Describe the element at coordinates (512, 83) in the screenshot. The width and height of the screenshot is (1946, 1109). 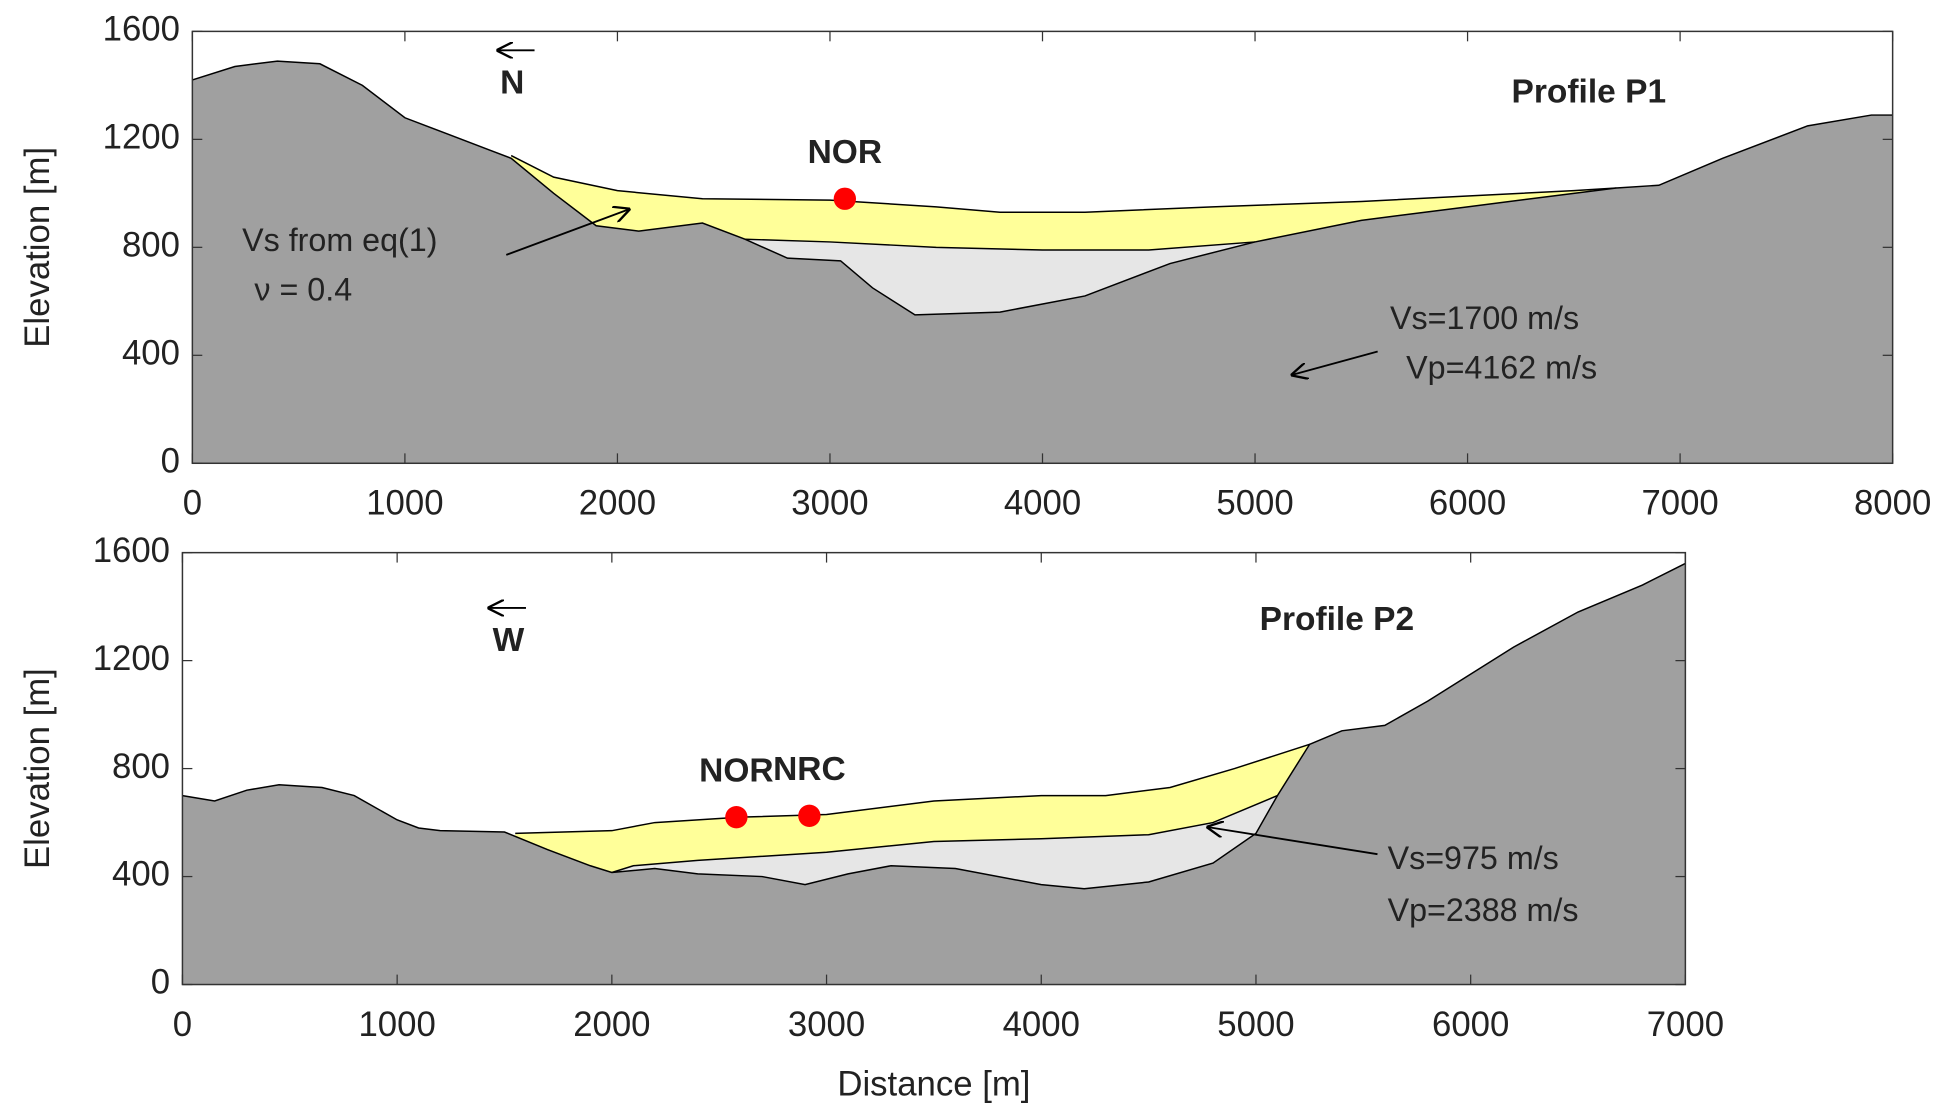
I see `annotation: N` at that location.